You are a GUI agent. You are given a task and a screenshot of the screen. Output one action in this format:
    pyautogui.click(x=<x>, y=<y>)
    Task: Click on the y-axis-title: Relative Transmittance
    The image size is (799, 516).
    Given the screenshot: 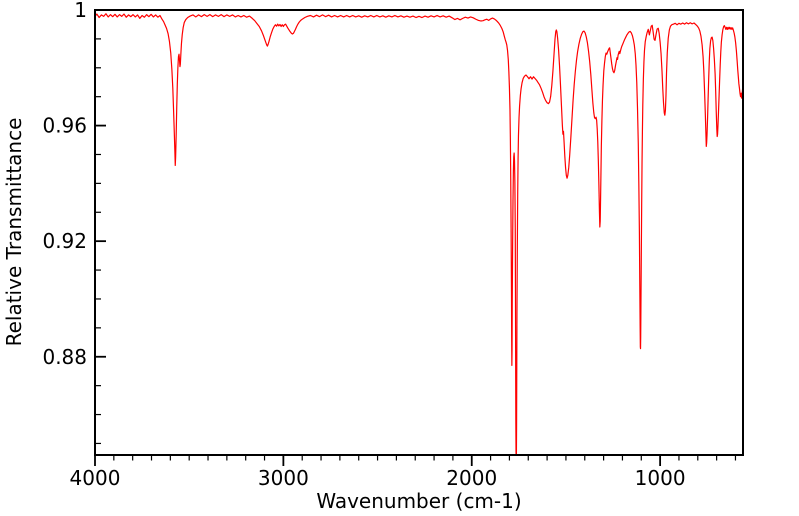 What is the action you would take?
    pyautogui.click(x=14, y=232)
    